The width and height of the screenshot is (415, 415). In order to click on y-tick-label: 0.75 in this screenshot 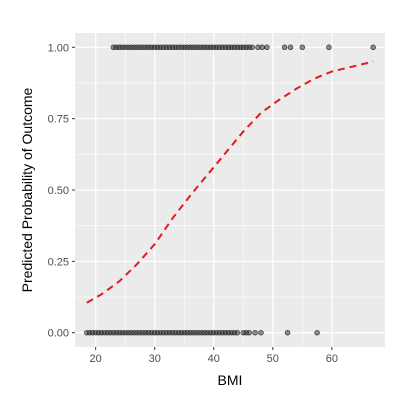, I will do `click(58, 120)`.